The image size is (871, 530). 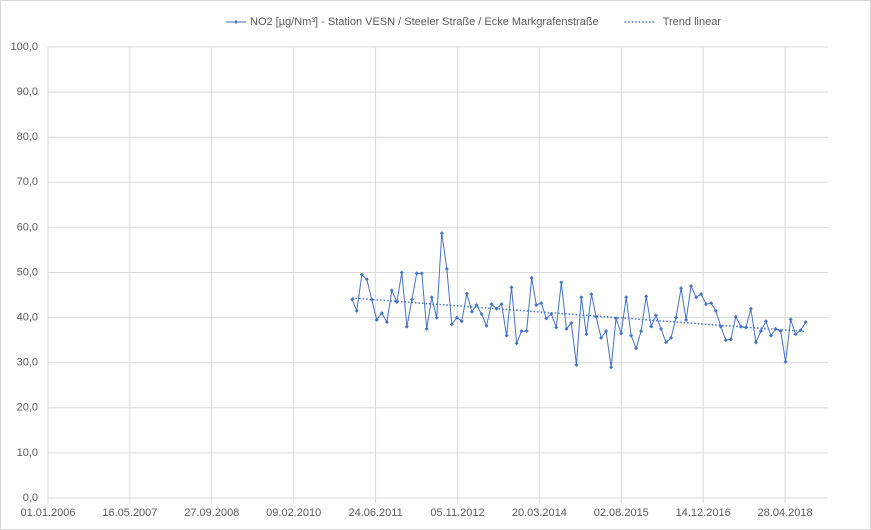 What do you see at coordinates (47, 513) in the screenshot?
I see `x-tick-label: 01.01.2006` at bounding box center [47, 513].